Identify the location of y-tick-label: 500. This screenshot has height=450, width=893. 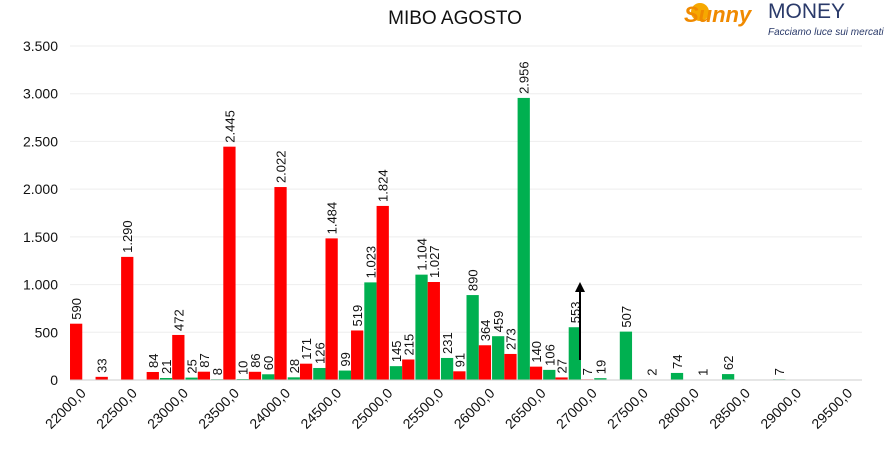
(47, 332).